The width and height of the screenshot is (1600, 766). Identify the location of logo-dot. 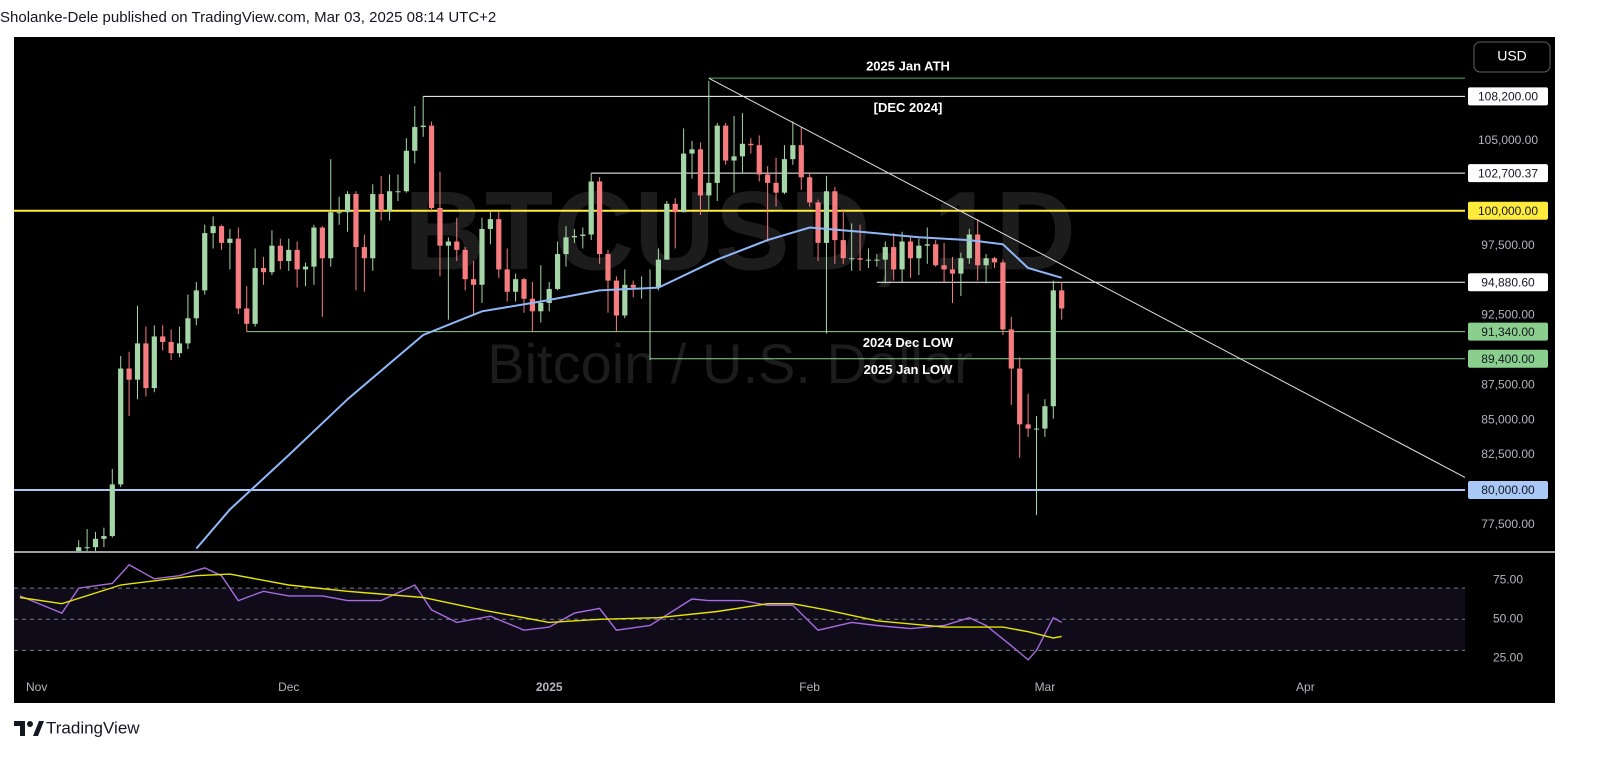
(30, 724).